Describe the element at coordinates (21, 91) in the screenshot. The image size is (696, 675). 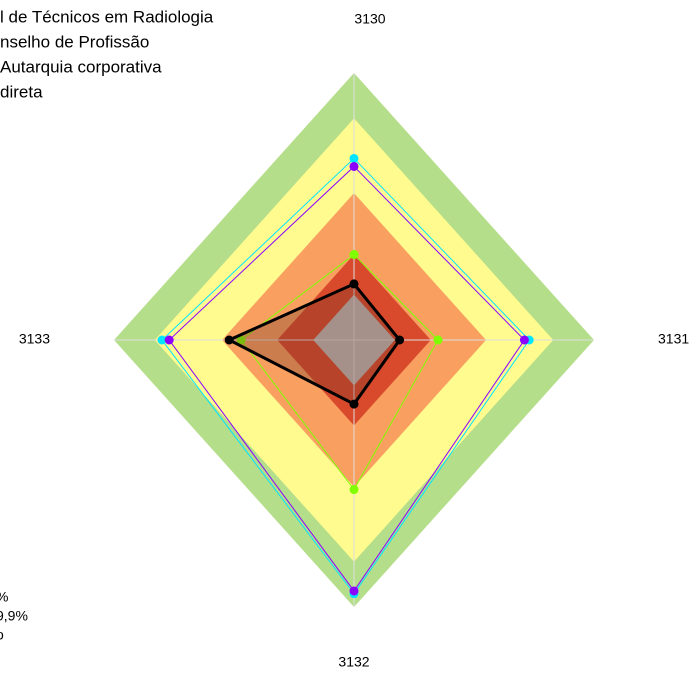
I see `note: direta` at that location.